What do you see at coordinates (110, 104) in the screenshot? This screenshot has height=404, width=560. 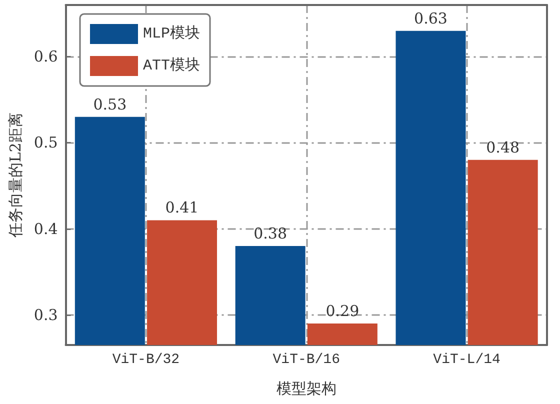 I see `data-label: 0.53` at bounding box center [110, 104].